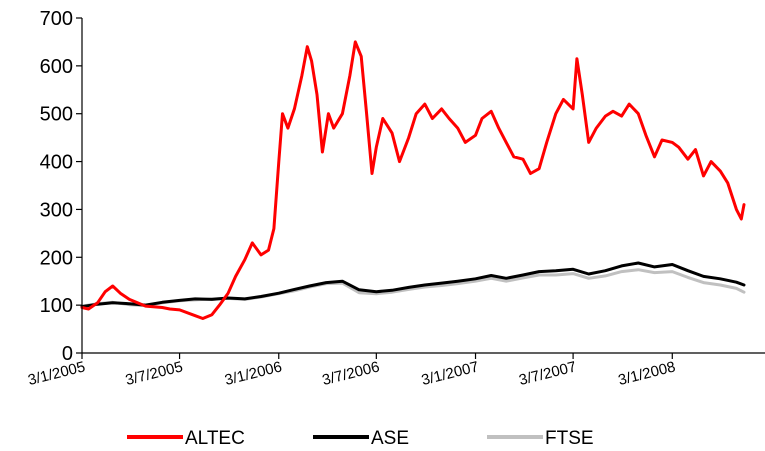  What do you see at coordinates (390, 438) in the screenshot?
I see `legend-label-ase: ASE` at bounding box center [390, 438].